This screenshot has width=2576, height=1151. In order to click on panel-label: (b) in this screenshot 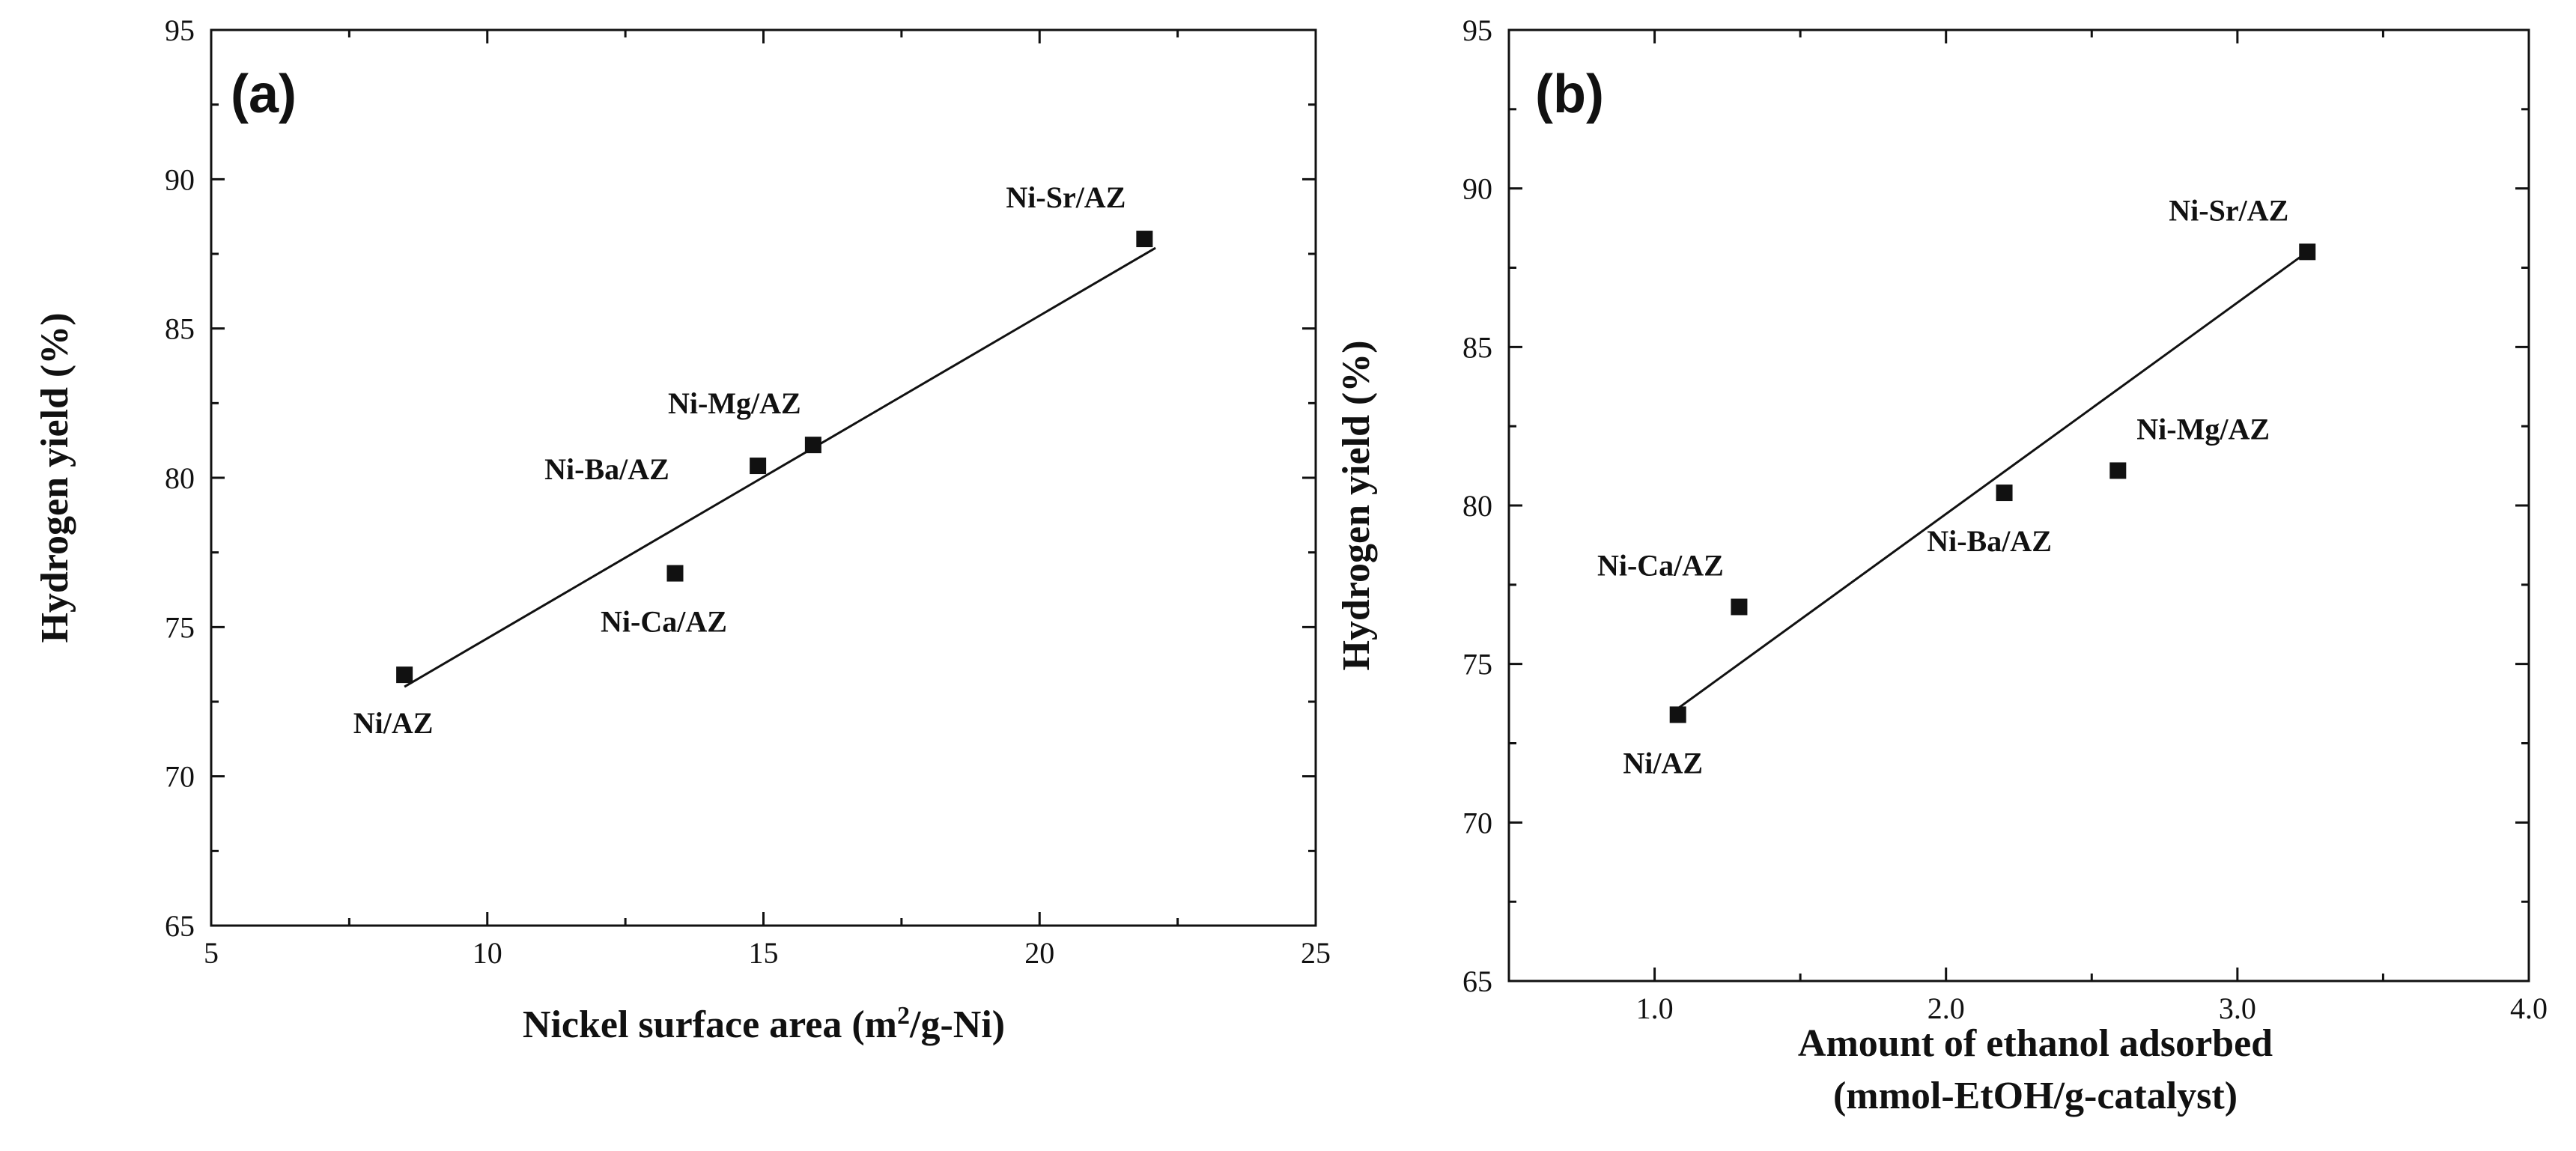, I will do `click(1569, 94)`.